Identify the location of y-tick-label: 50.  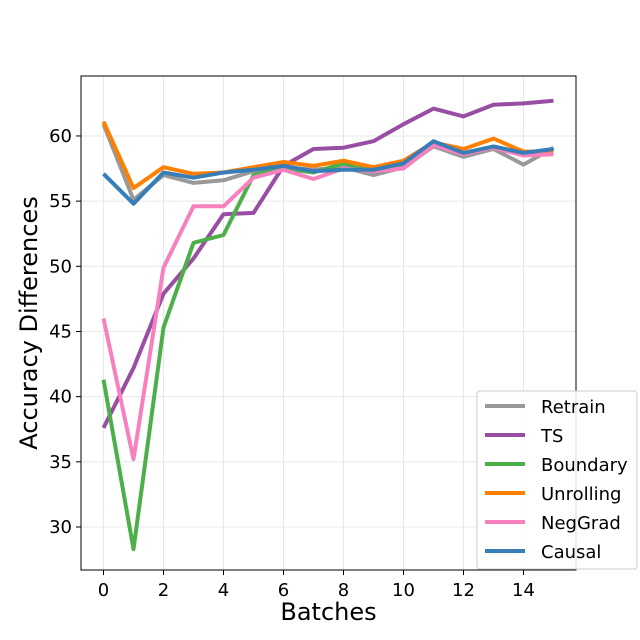
(60, 266).